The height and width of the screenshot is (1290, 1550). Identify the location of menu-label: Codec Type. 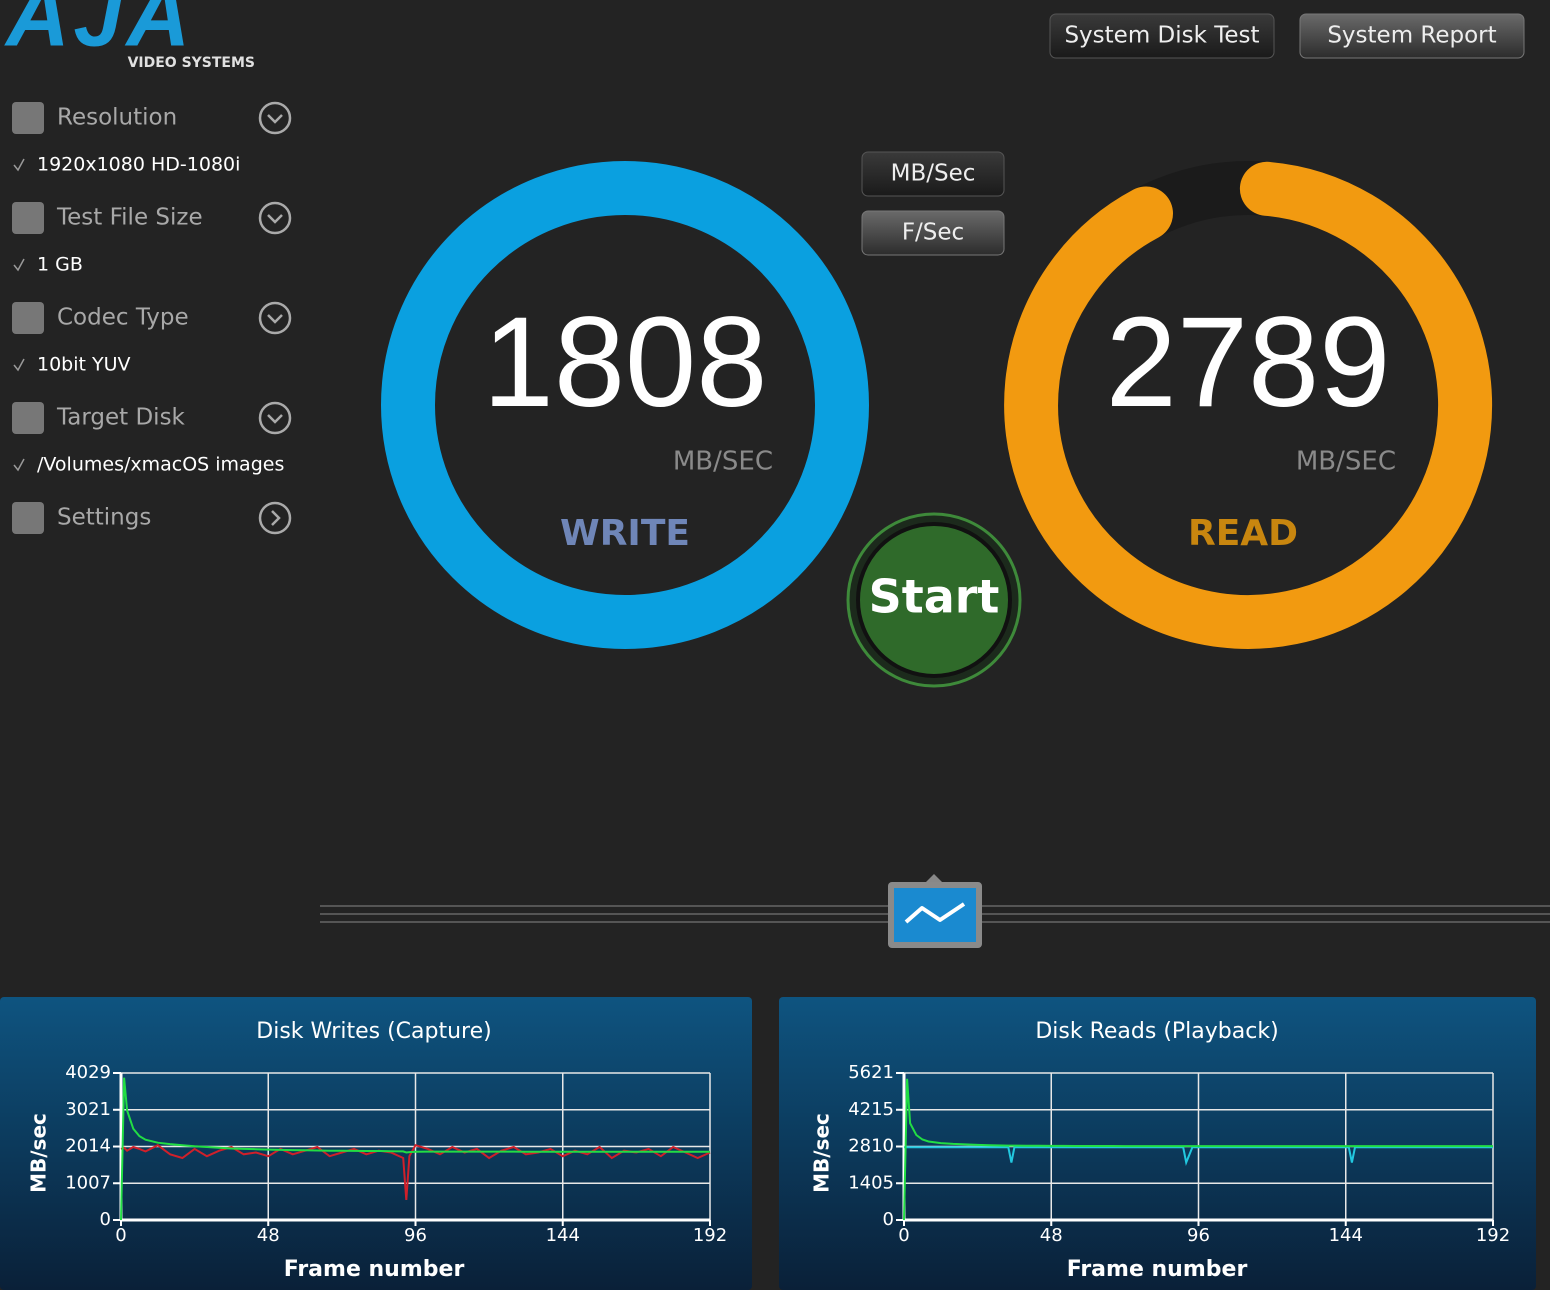
(123, 318).